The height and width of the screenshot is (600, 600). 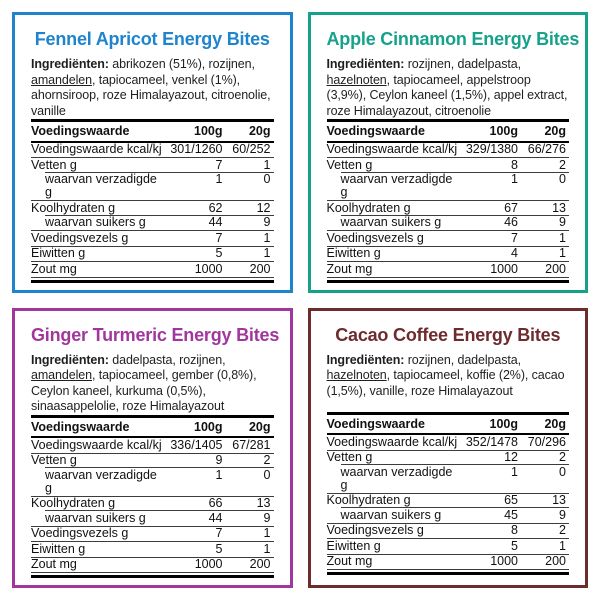 What do you see at coordinates (152, 238) in the screenshot?
I see `nutrition-row: Voedingsvezels g 7 1` at bounding box center [152, 238].